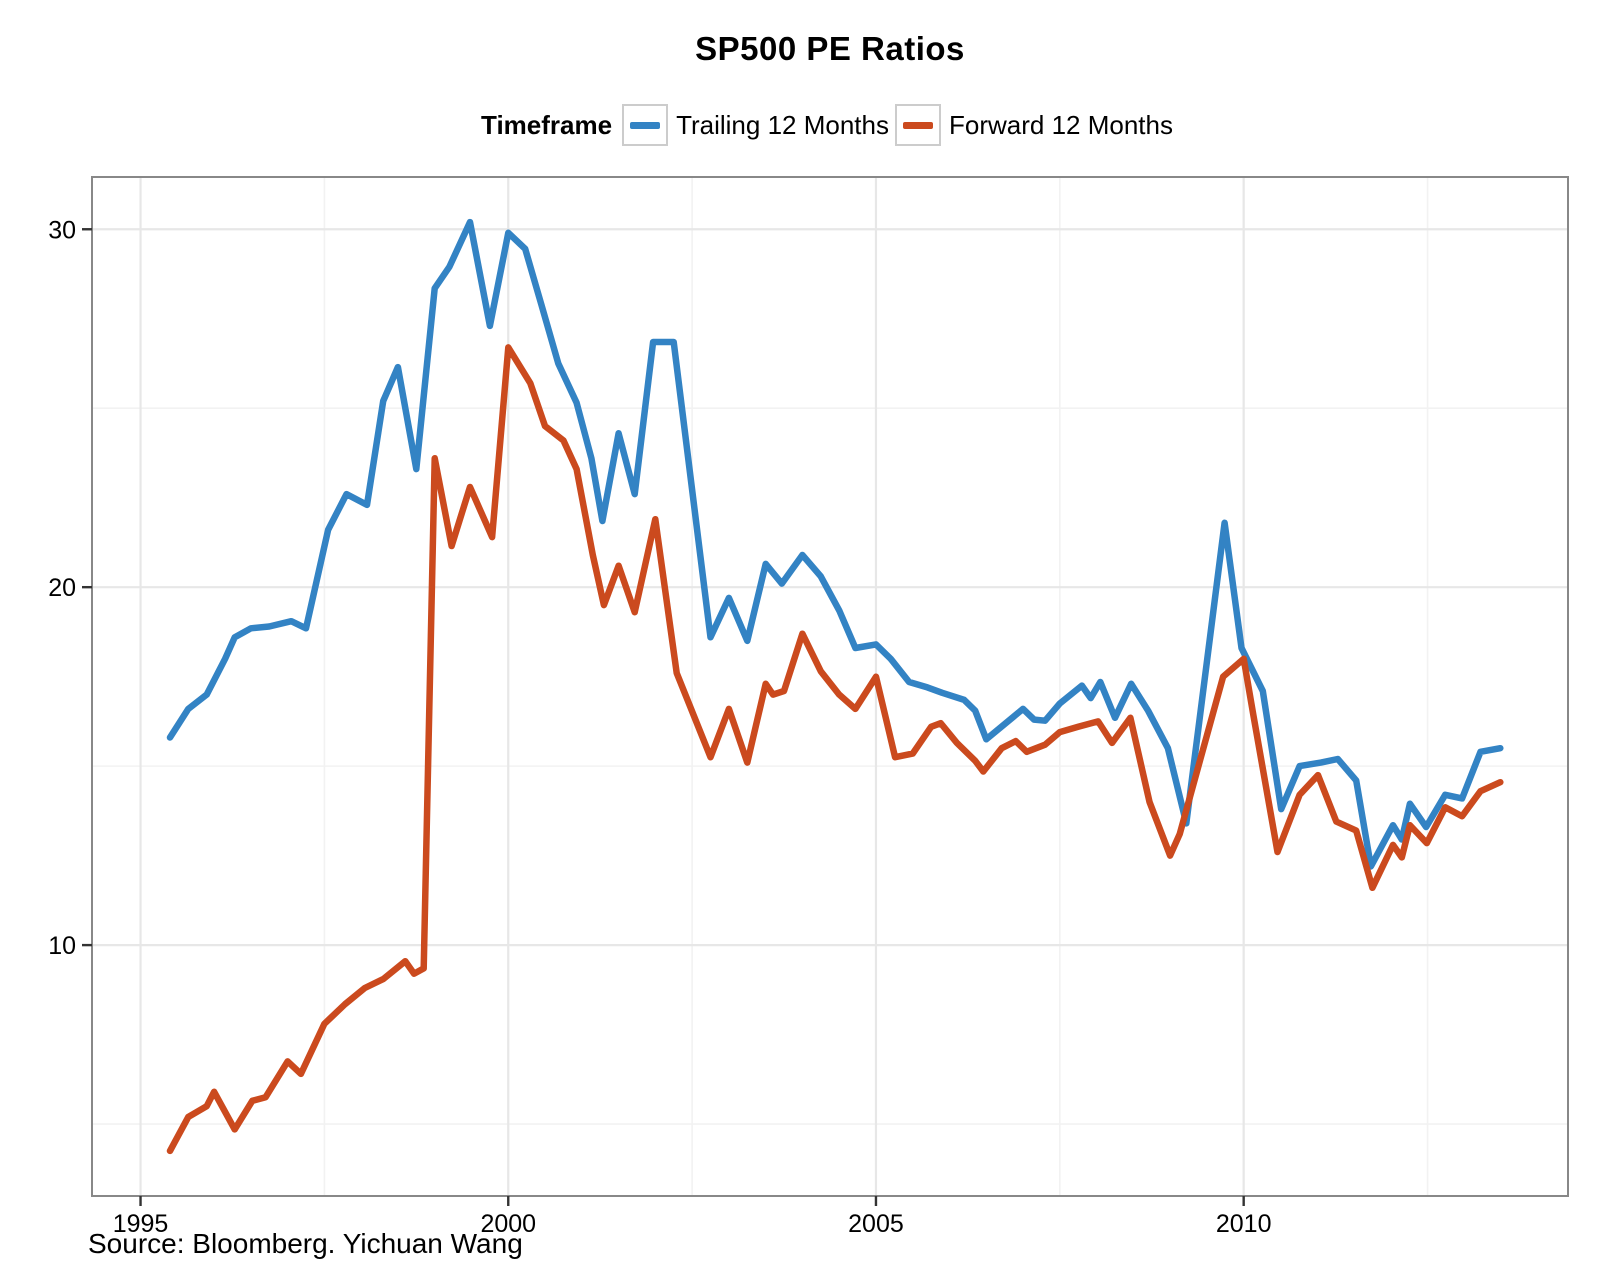 The width and height of the screenshot is (1600, 1280). Describe the element at coordinates (782, 124) in the screenshot. I see `legend-label-trailing: Trailing 12 Months` at that location.